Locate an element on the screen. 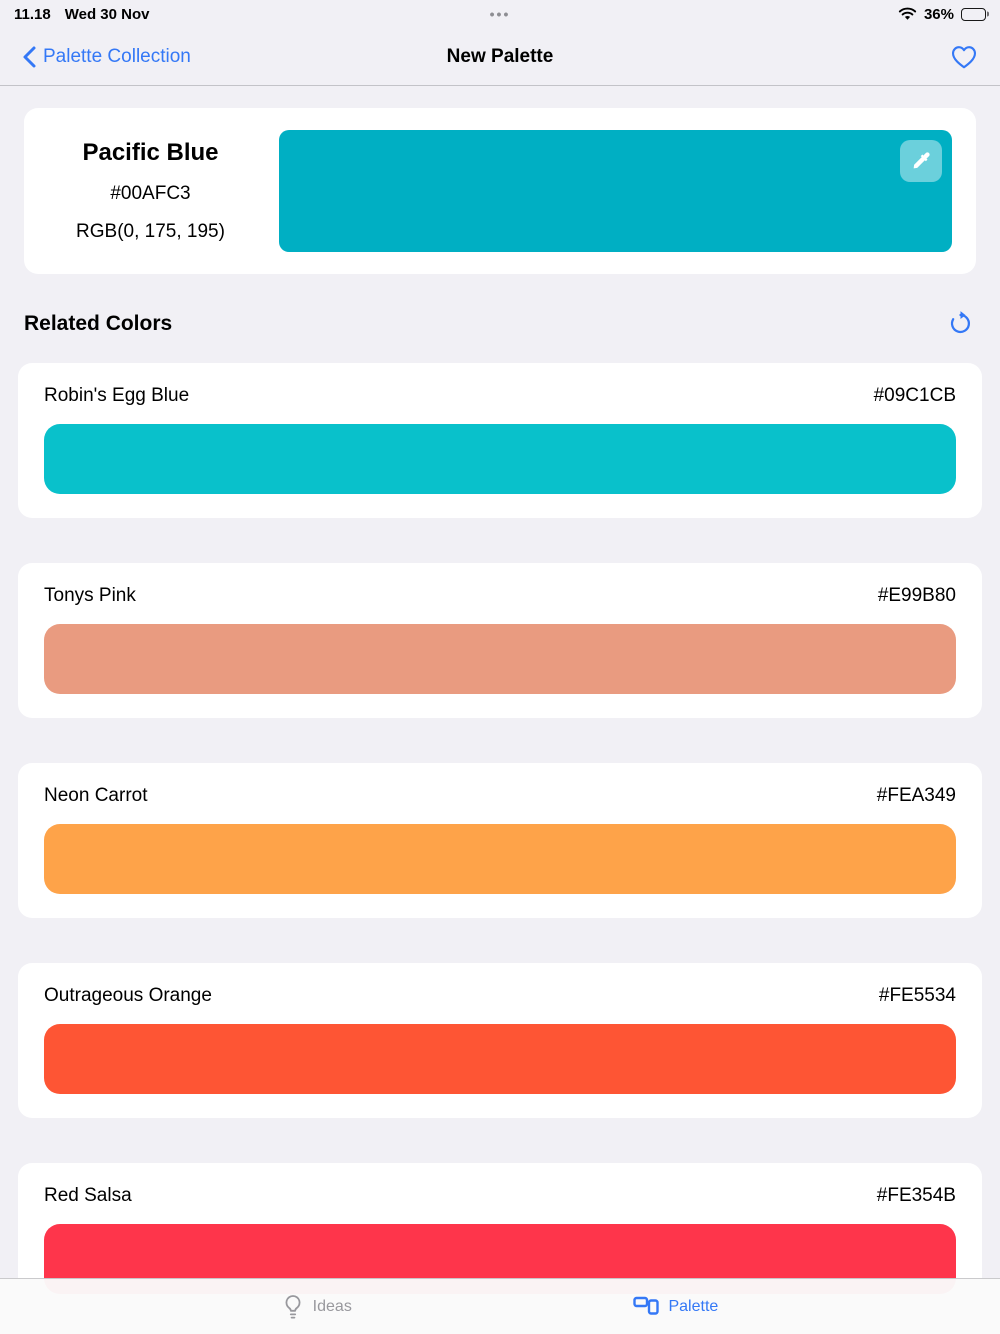  tab-palette-label: Palette is located at coordinates (693, 1306).